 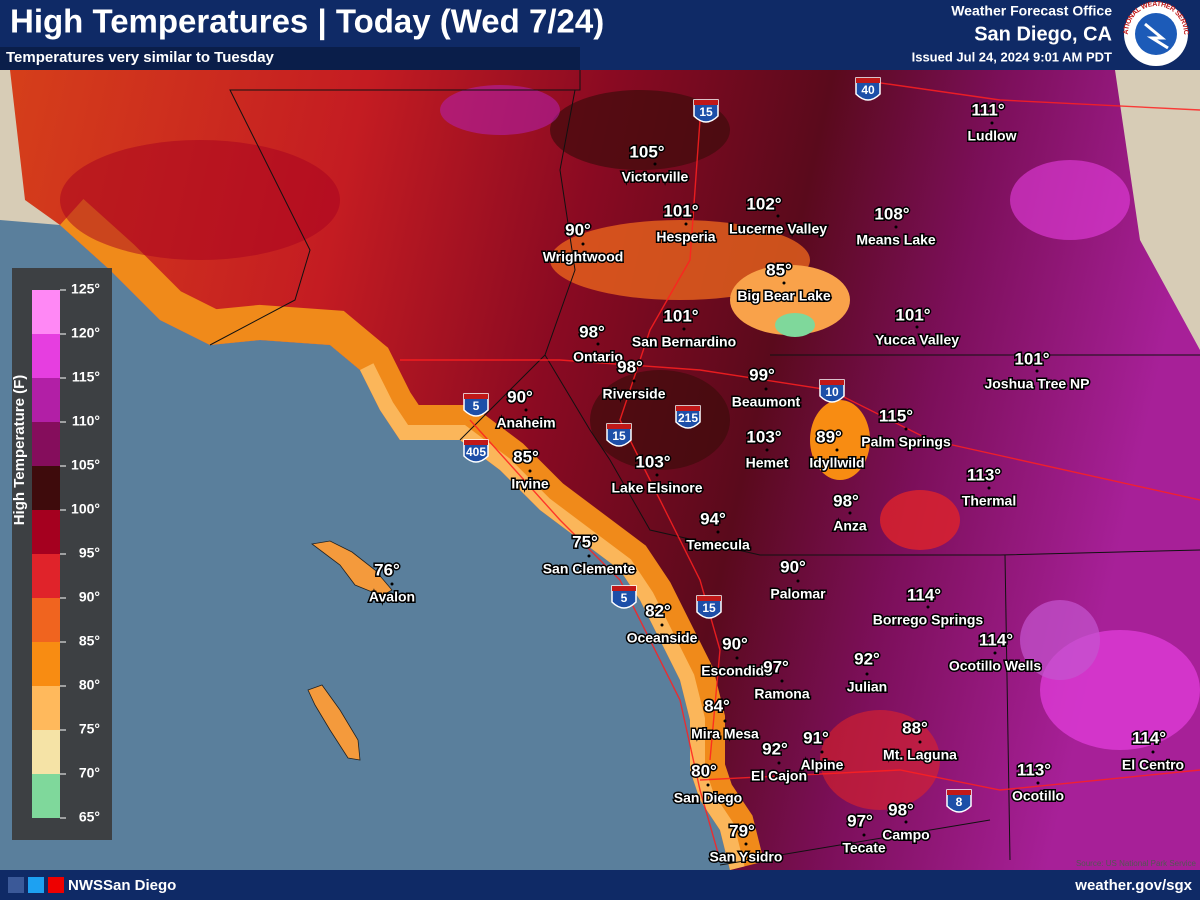 I want to click on city-name: Ontario, so click(x=598, y=357).